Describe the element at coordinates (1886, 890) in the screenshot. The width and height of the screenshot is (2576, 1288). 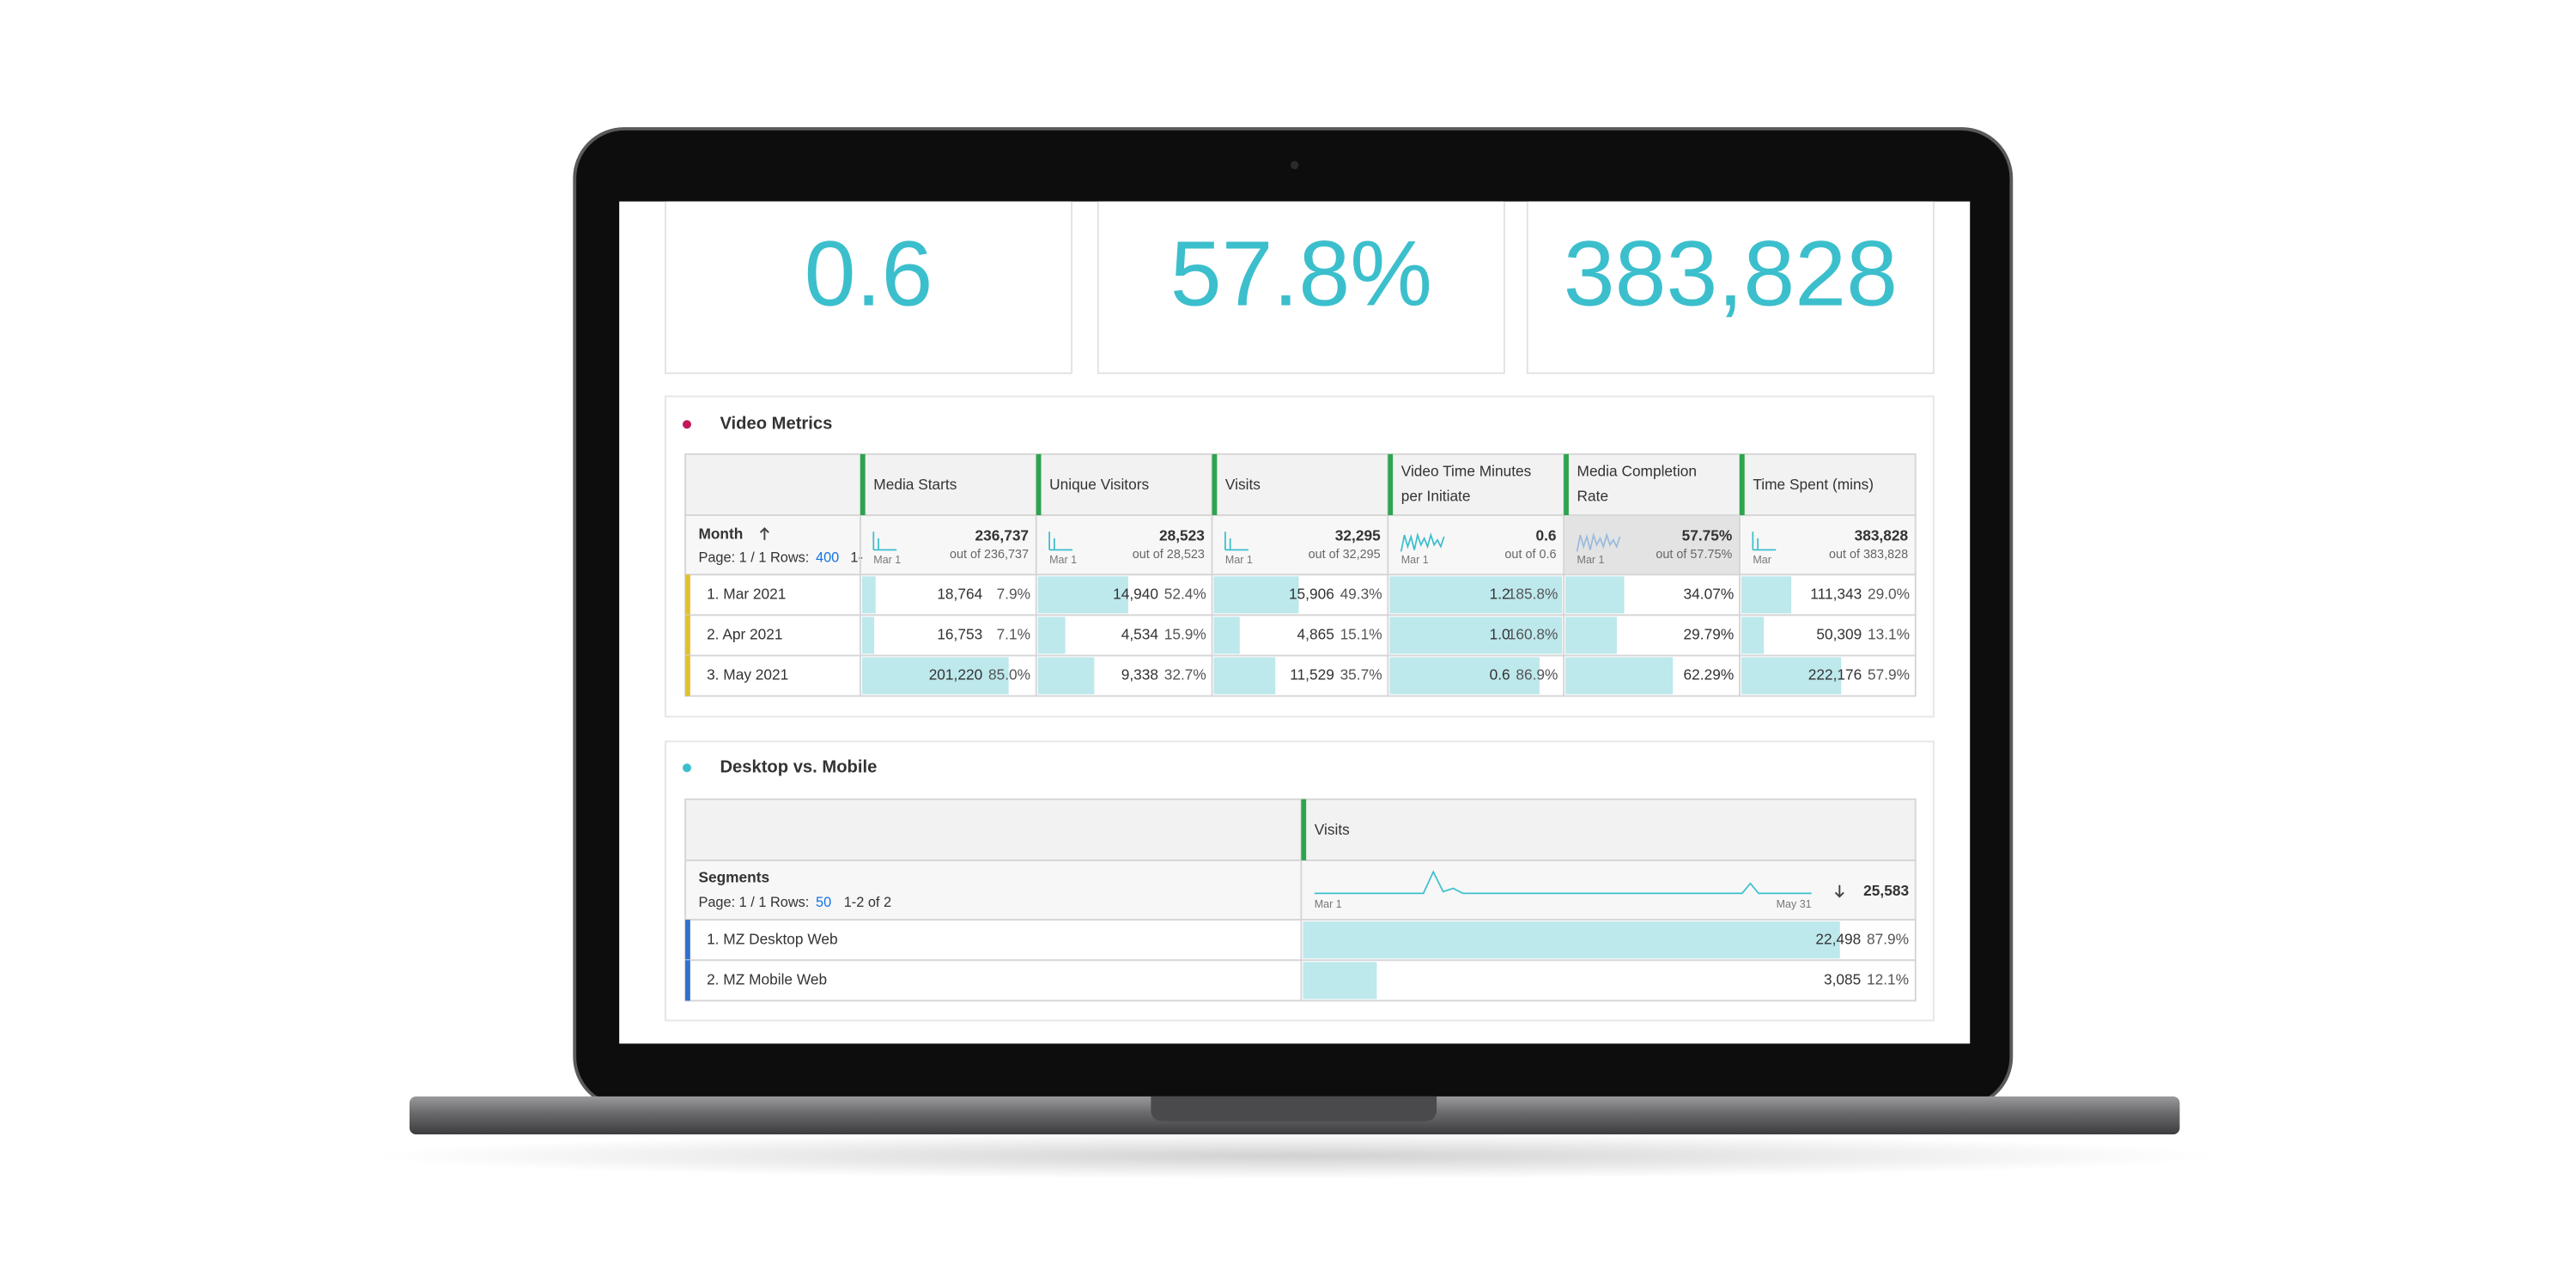
I see `column-total: 25,583` at that location.